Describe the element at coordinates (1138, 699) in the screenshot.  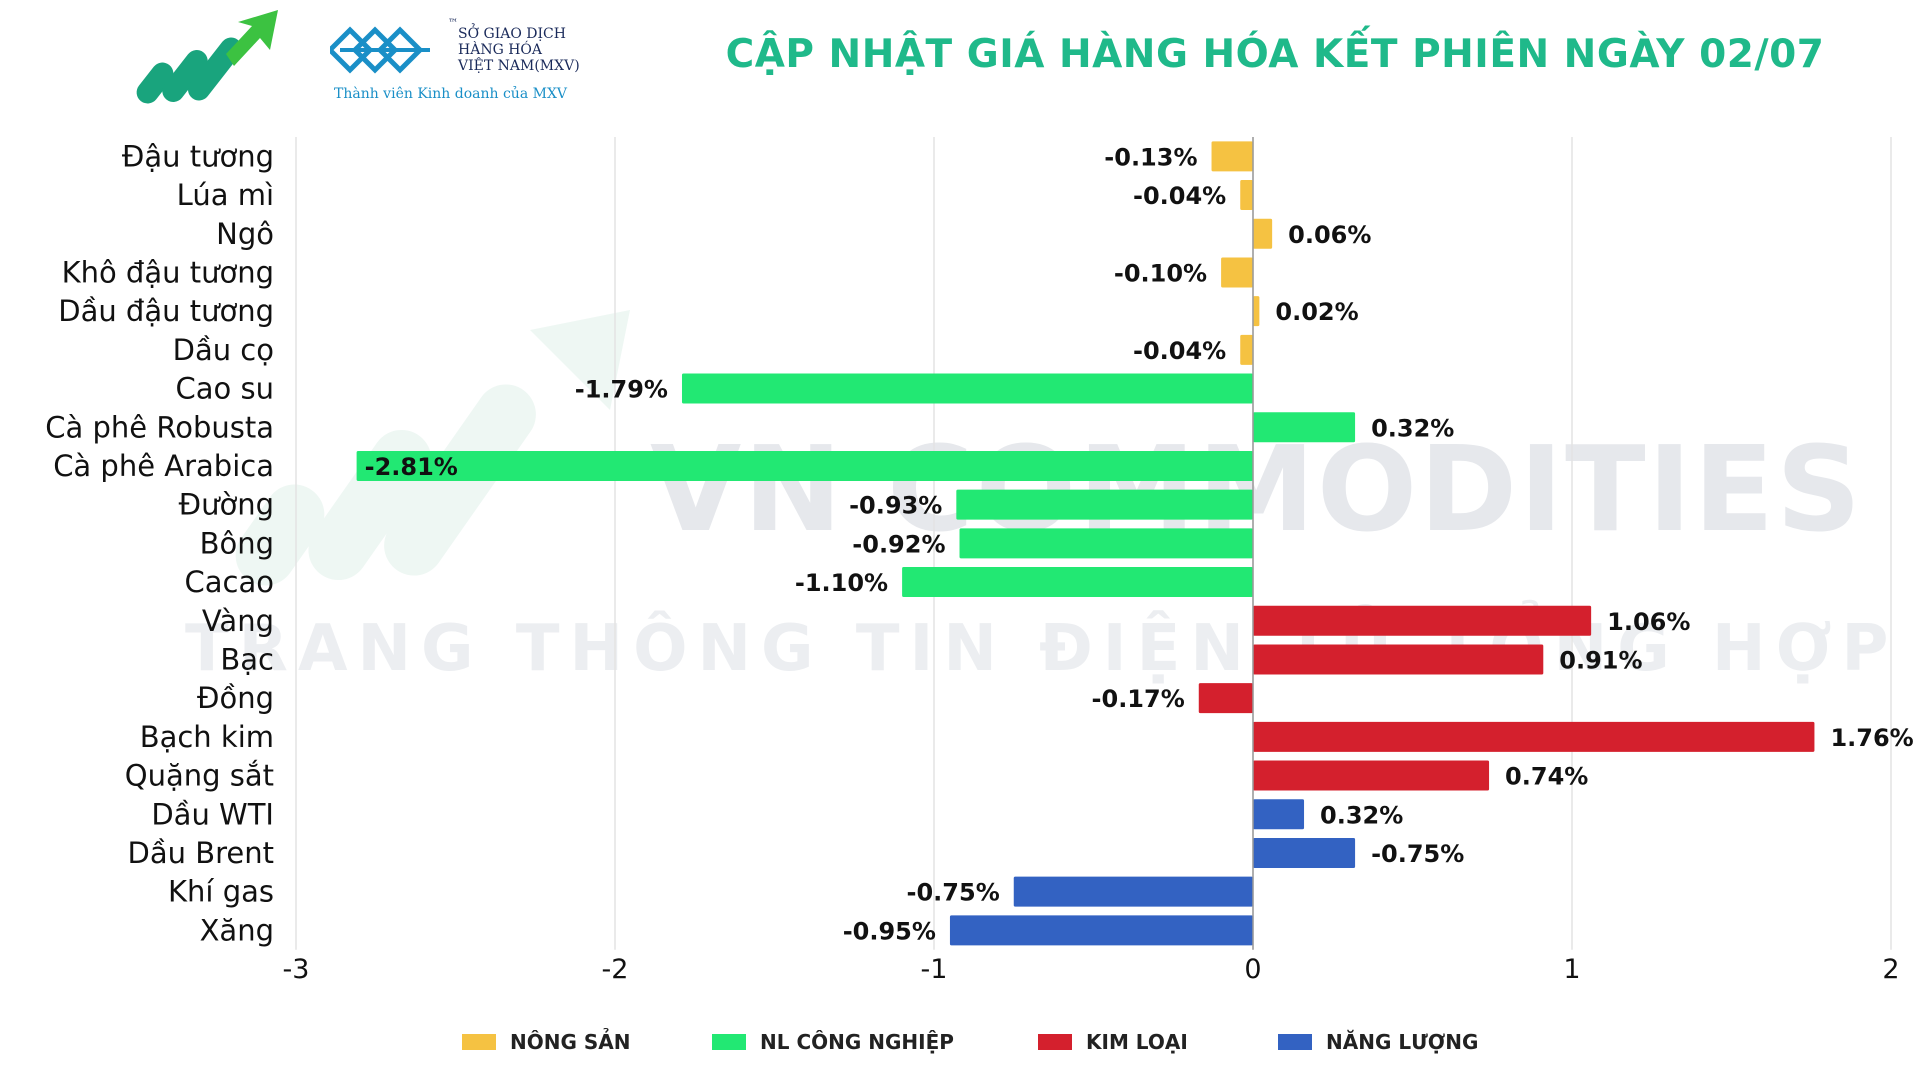
I see `data-label: -0.17%` at that location.